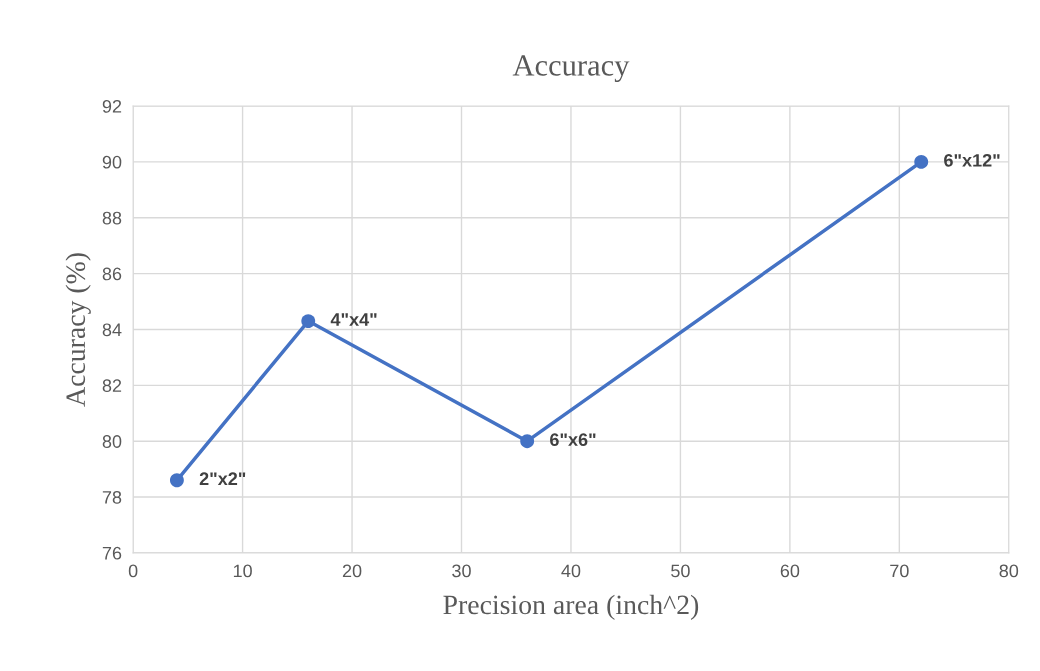 This screenshot has height=671, width=1040. What do you see at coordinates (112, 218) in the screenshot?
I see `y-tick-label: 88` at bounding box center [112, 218].